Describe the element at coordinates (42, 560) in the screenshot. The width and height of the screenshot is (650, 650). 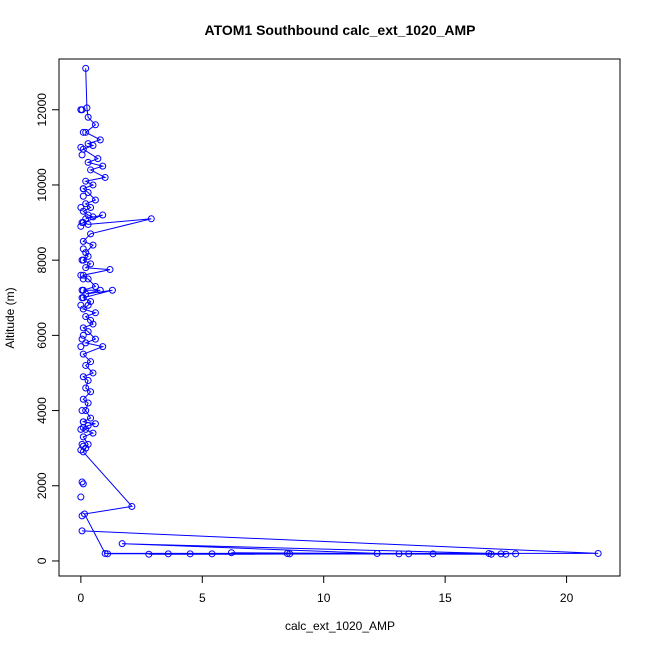
I see `y-tick-label: 0` at that location.